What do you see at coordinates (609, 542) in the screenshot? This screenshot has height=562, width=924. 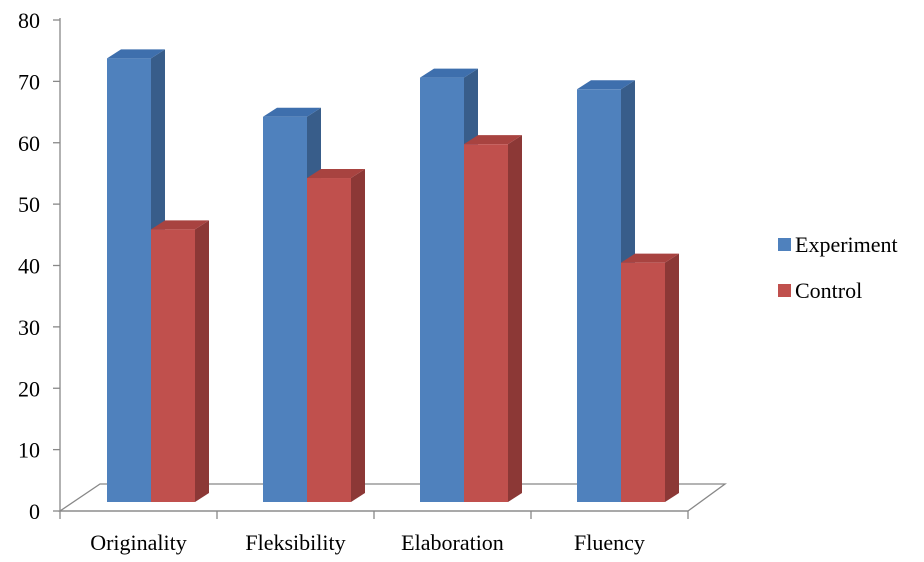 I see `x-tick-label: Fluency` at bounding box center [609, 542].